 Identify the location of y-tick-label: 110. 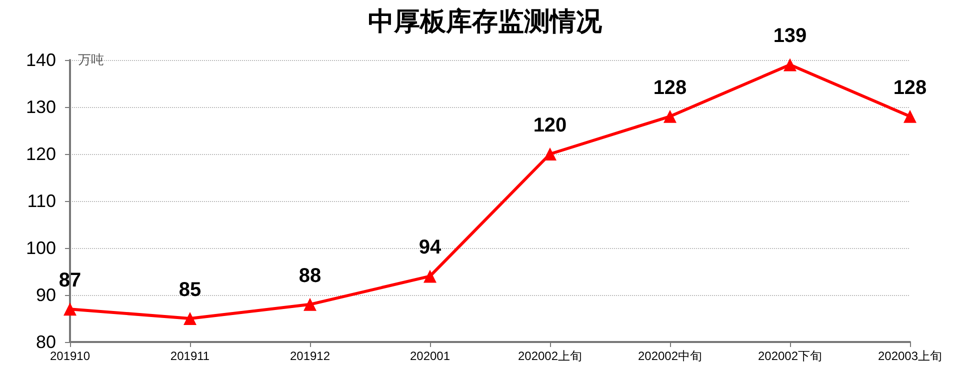
(41, 201).